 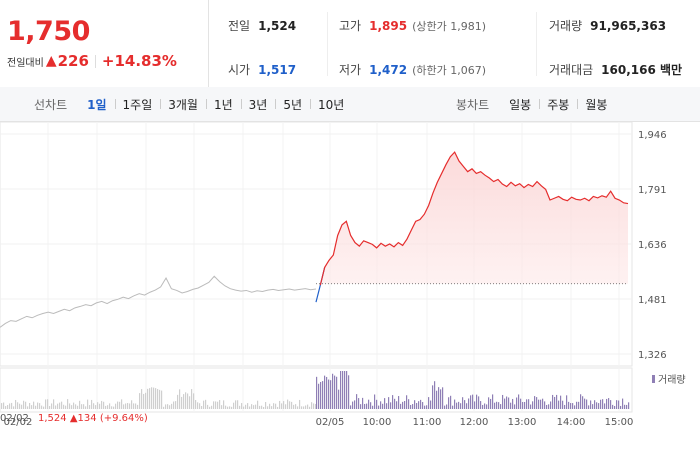 What do you see at coordinates (619, 422) in the screenshot?
I see `x-tick-label: 15:00` at bounding box center [619, 422].